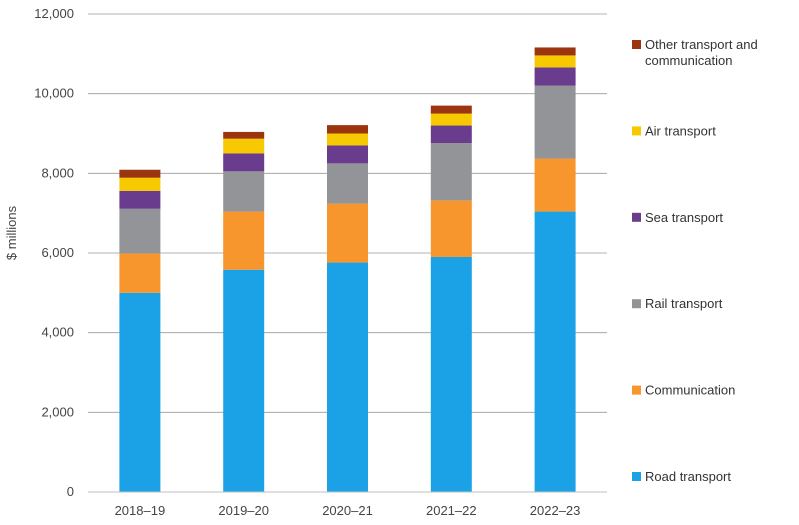 The height and width of the screenshot is (525, 799). I want to click on legend-label: Communication, so click(690, 390).